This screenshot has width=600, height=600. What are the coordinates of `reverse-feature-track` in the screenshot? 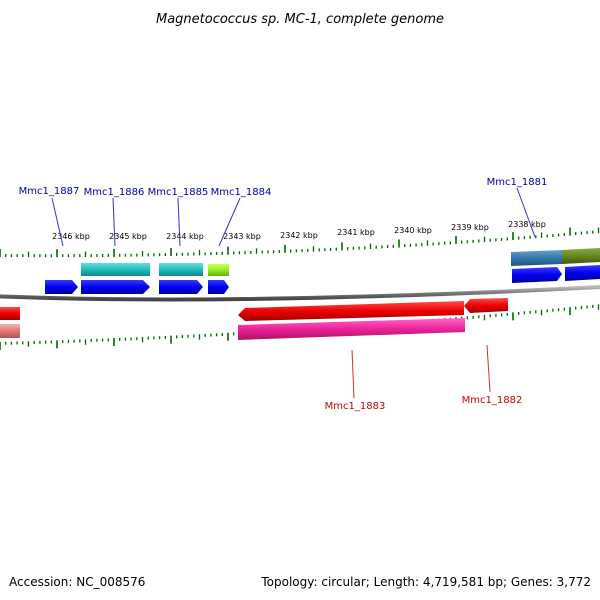 It's located at (232, 329).